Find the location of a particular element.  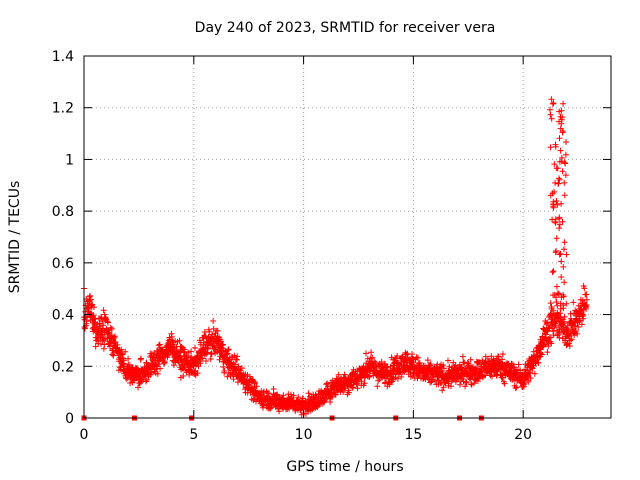

y-tick-label: 0.8 is located at coordinates (63, 212).